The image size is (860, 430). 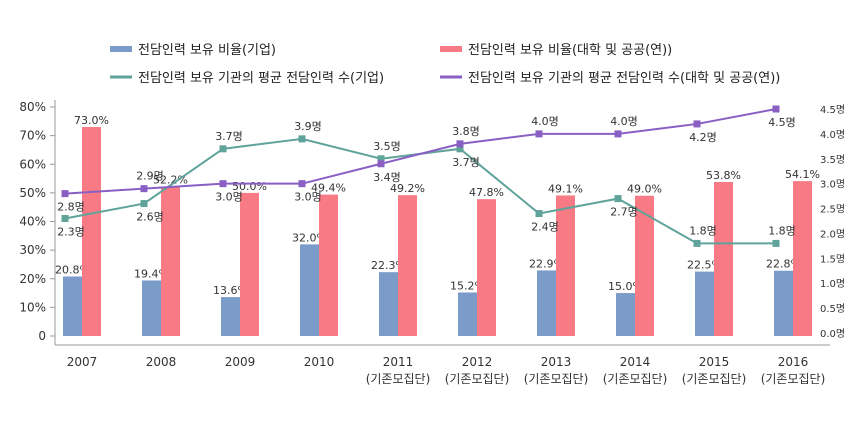 What do you see at coordinates (32, 222) in the screenshot?
I see `left-tick-label: 40%` at bounding box center [32, 222].